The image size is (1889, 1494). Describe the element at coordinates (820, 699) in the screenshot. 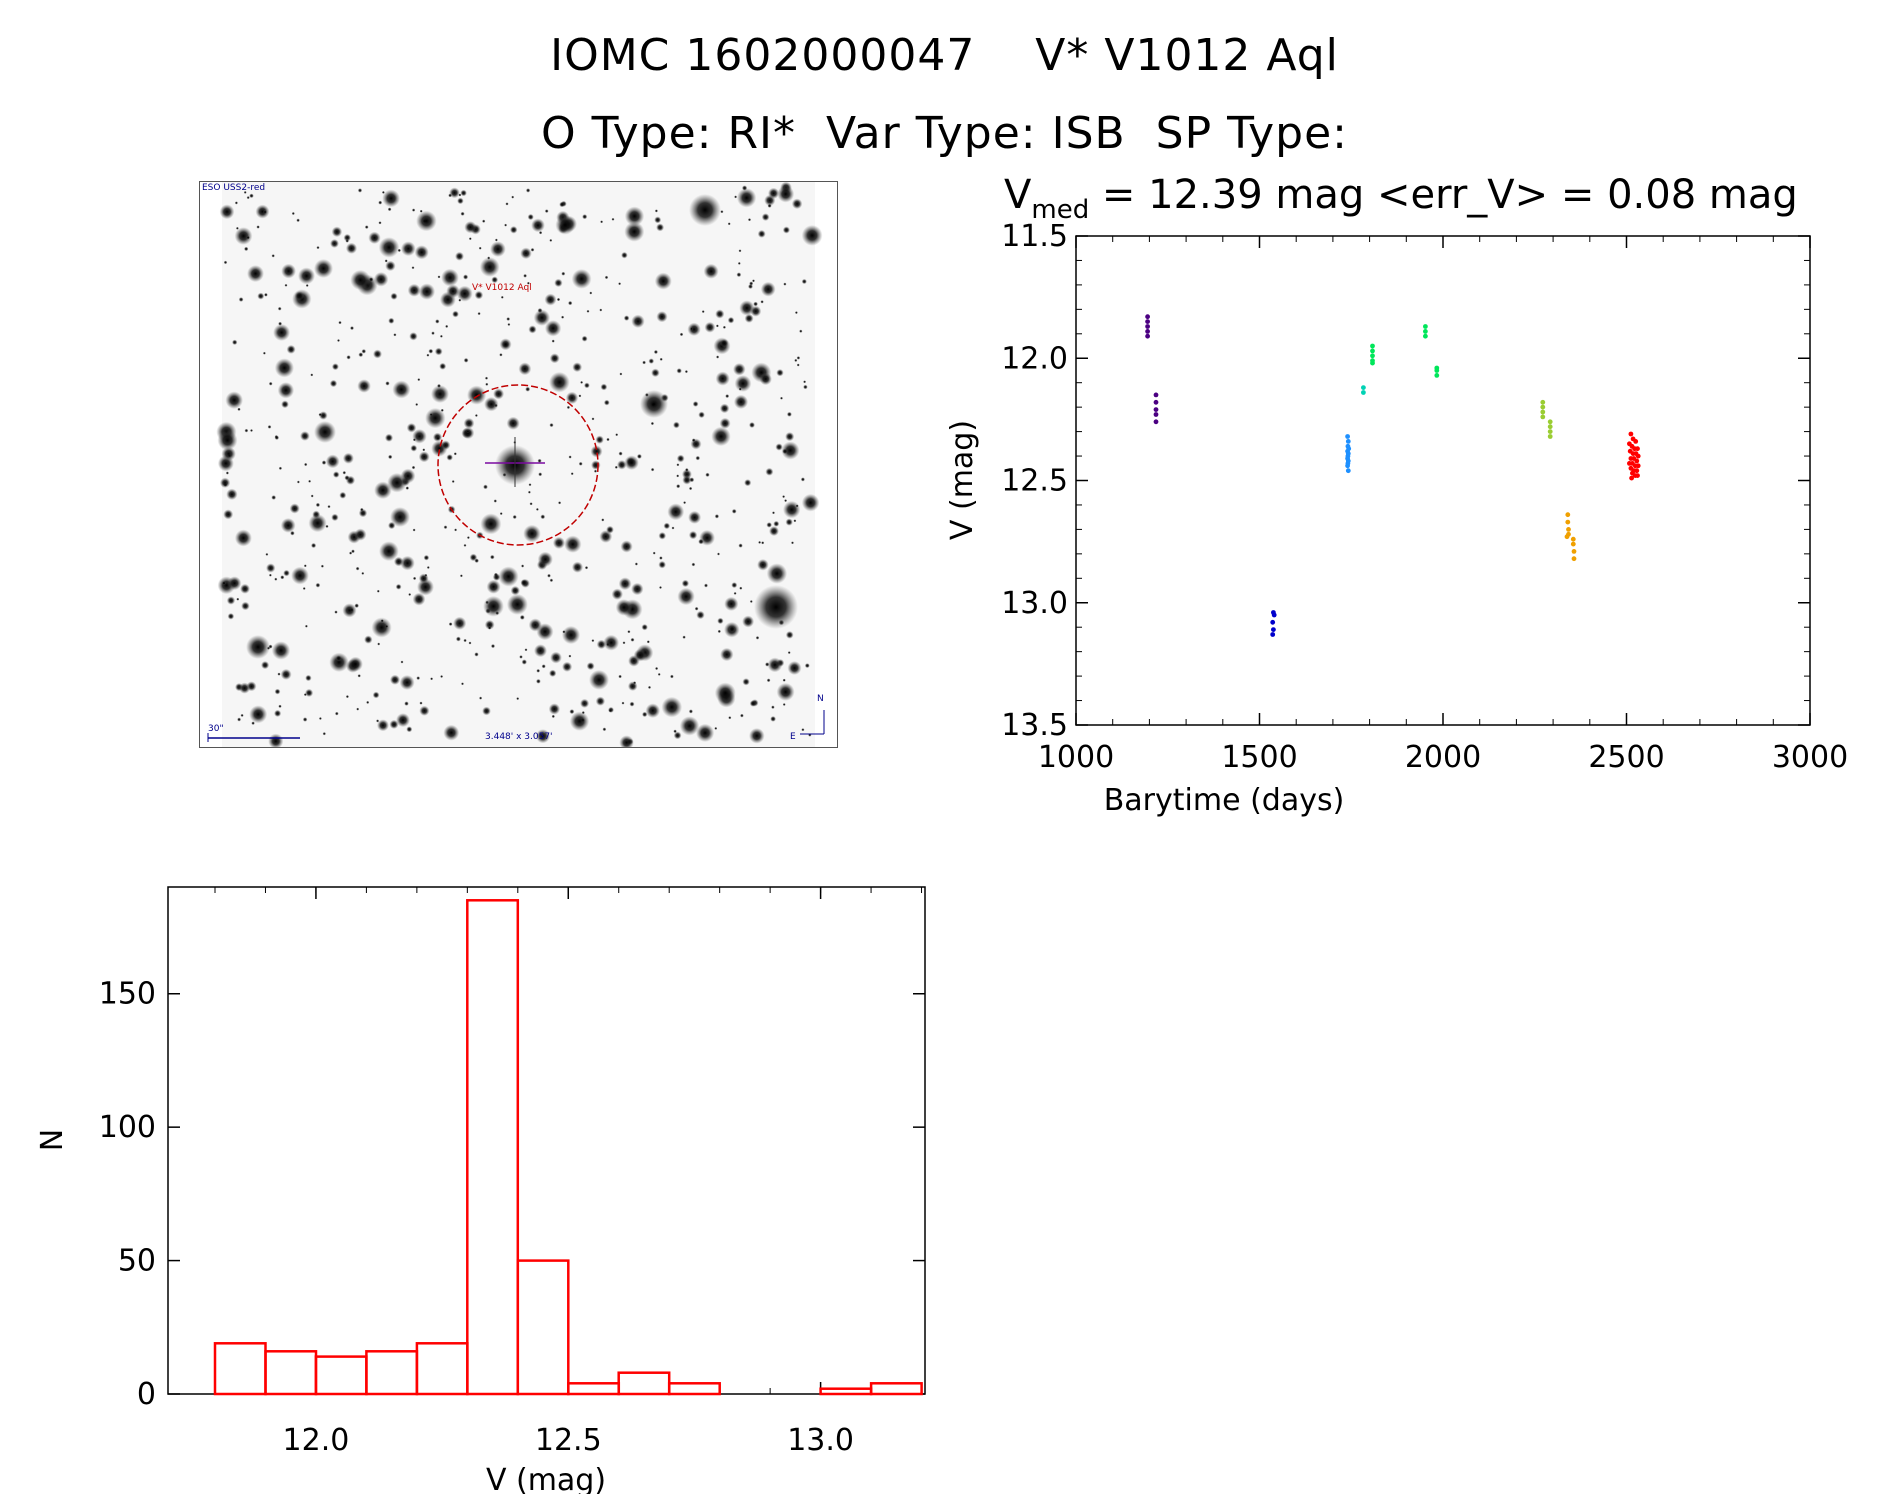

I see `compass-n-label: N` at that location.